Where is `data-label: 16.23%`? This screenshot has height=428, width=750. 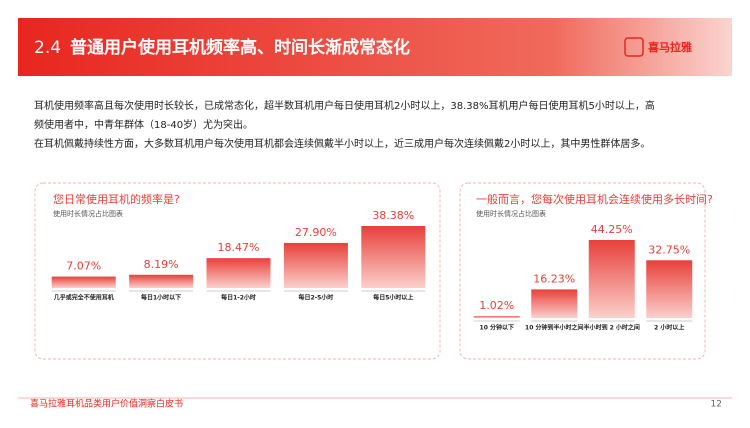
data-label: 16.23% is located at coordinates (554, 278).